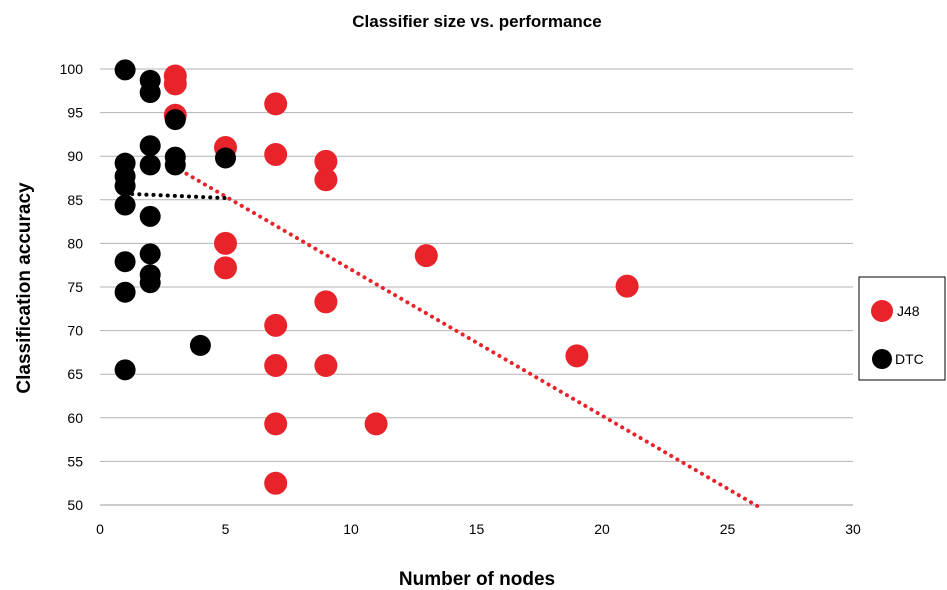 The height and width of the screenshot is (590, 947). What do you see at coordinates (75, 374) in the screenshot?
I see `y-tick-label: 65` at bounding box center [75, 374].